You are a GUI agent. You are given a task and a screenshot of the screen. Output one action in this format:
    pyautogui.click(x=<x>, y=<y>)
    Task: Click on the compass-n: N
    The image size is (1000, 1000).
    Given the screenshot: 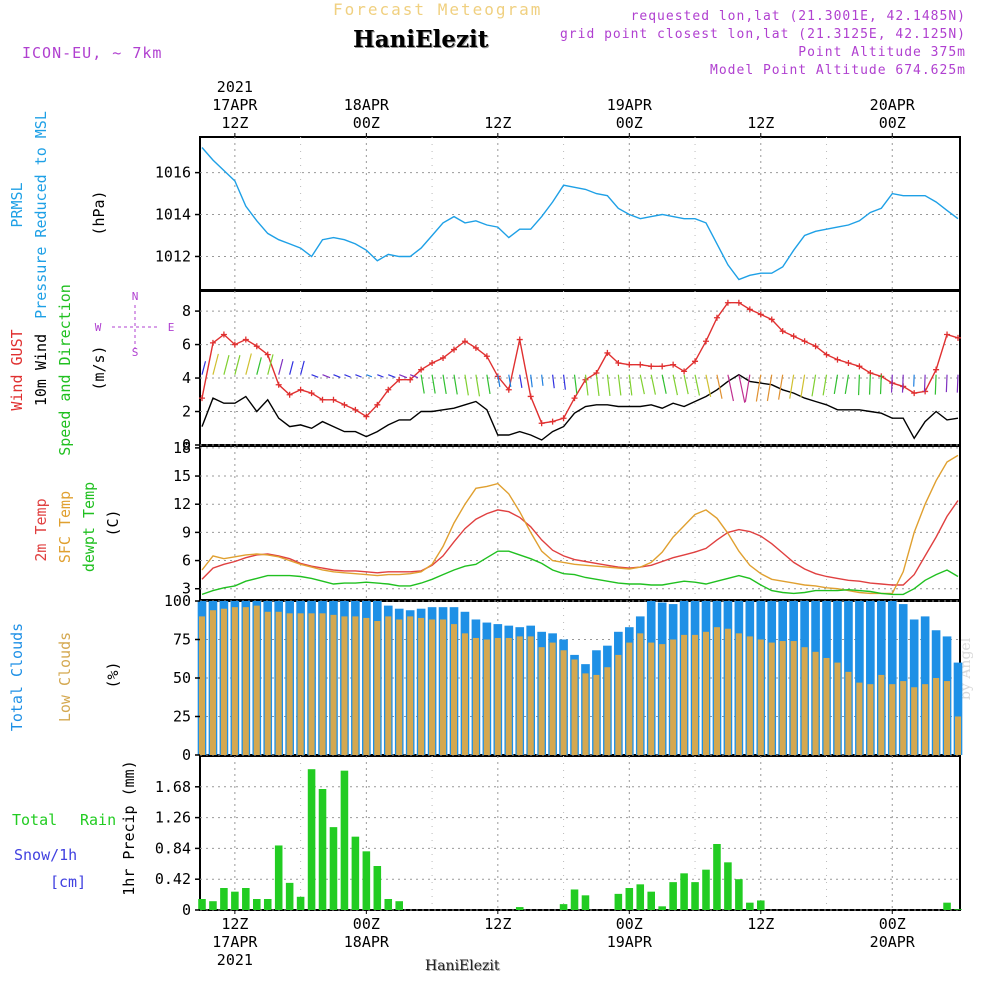 What is the action you would take?
    pyautogui.click(x=135, y=296)
    